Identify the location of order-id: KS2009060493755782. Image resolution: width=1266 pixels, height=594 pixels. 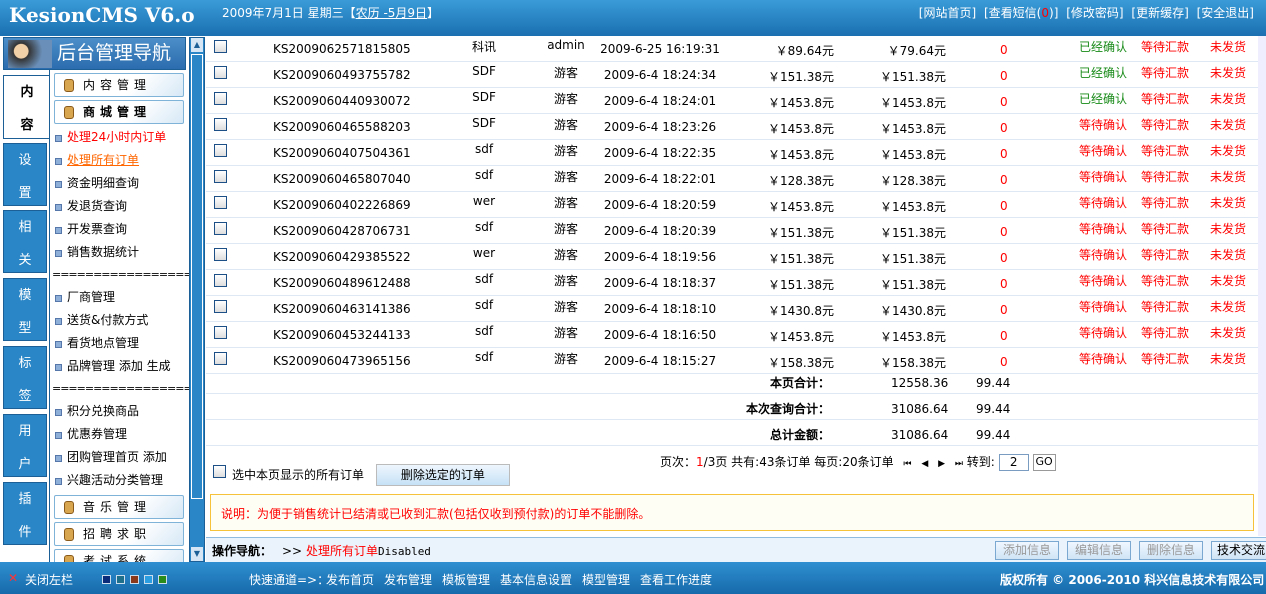
(342, 75).